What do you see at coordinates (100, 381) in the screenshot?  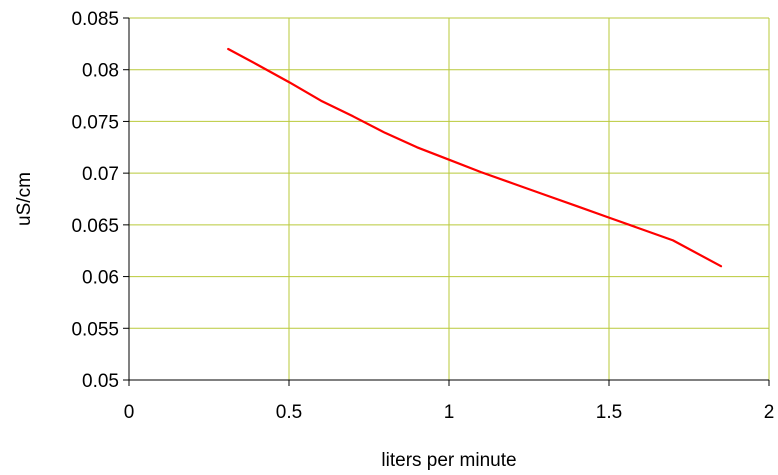 I see `y-tick-label: 0.05` at bounding box center [100, 381].